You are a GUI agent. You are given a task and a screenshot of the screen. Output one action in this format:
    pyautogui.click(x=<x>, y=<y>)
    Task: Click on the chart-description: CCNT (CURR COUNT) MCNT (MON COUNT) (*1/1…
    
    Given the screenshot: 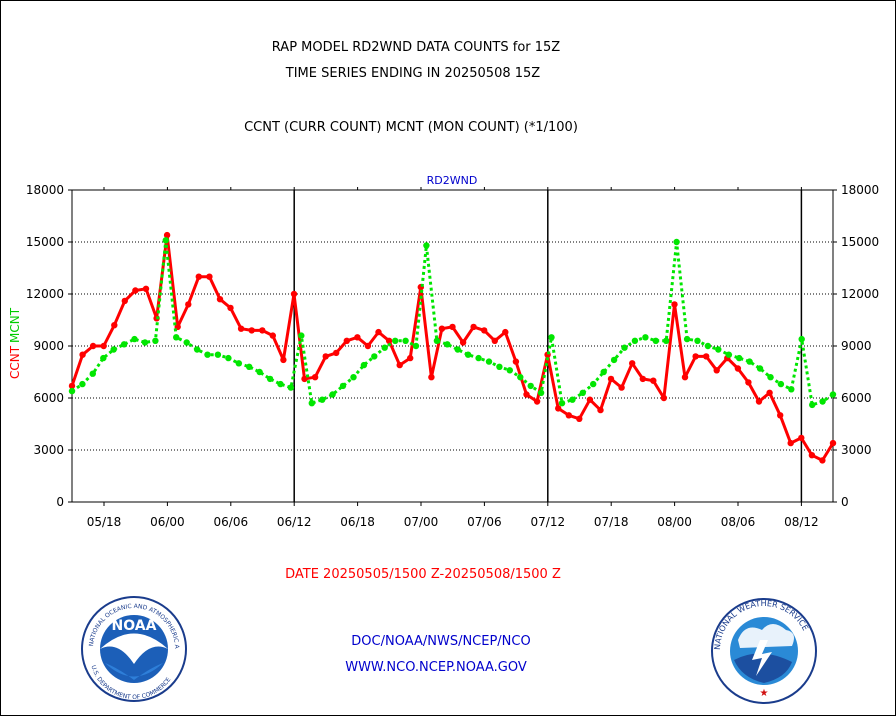 What is the action you would take?
    pyautogui.click(x=411, y=127)
    